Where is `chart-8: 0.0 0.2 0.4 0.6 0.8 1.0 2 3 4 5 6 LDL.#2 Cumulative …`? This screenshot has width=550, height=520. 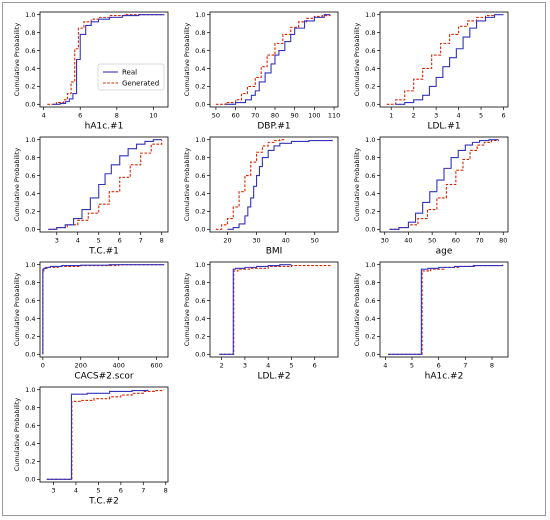
chart-8: 0.0 0.2 0.4 0.6 0.8 1.0 2 3 4 5 6 LDL.#2 Cumulative … is located at coordinates (261, 321).